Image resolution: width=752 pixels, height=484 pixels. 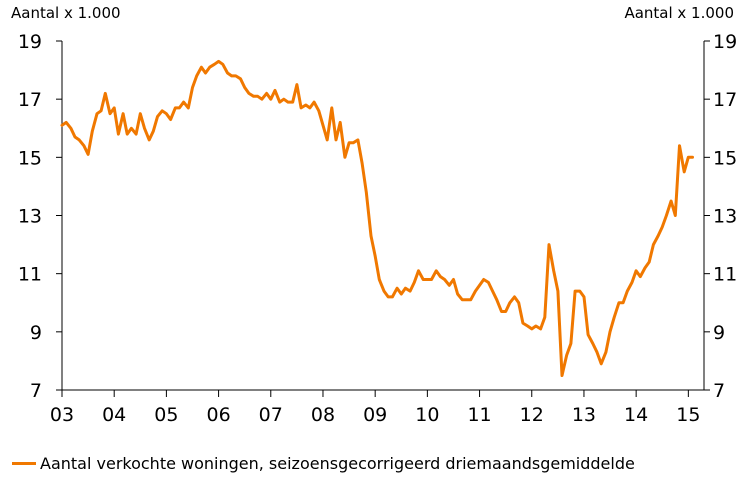 I want to click on legend-swatch, so click(x=24, y=463).